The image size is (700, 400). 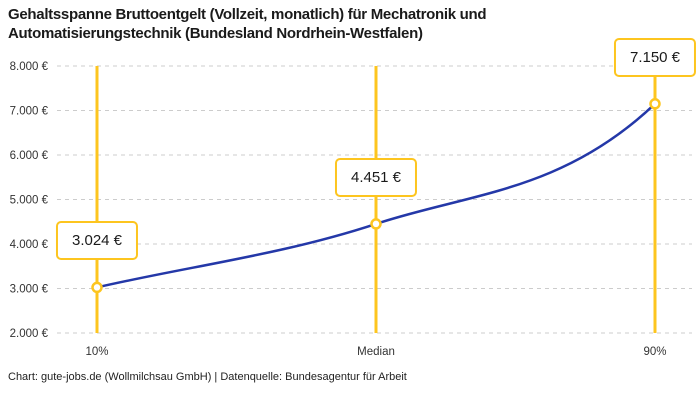 I want to click on y-tick-label: 2.000 €, so click(x=29, y=334).